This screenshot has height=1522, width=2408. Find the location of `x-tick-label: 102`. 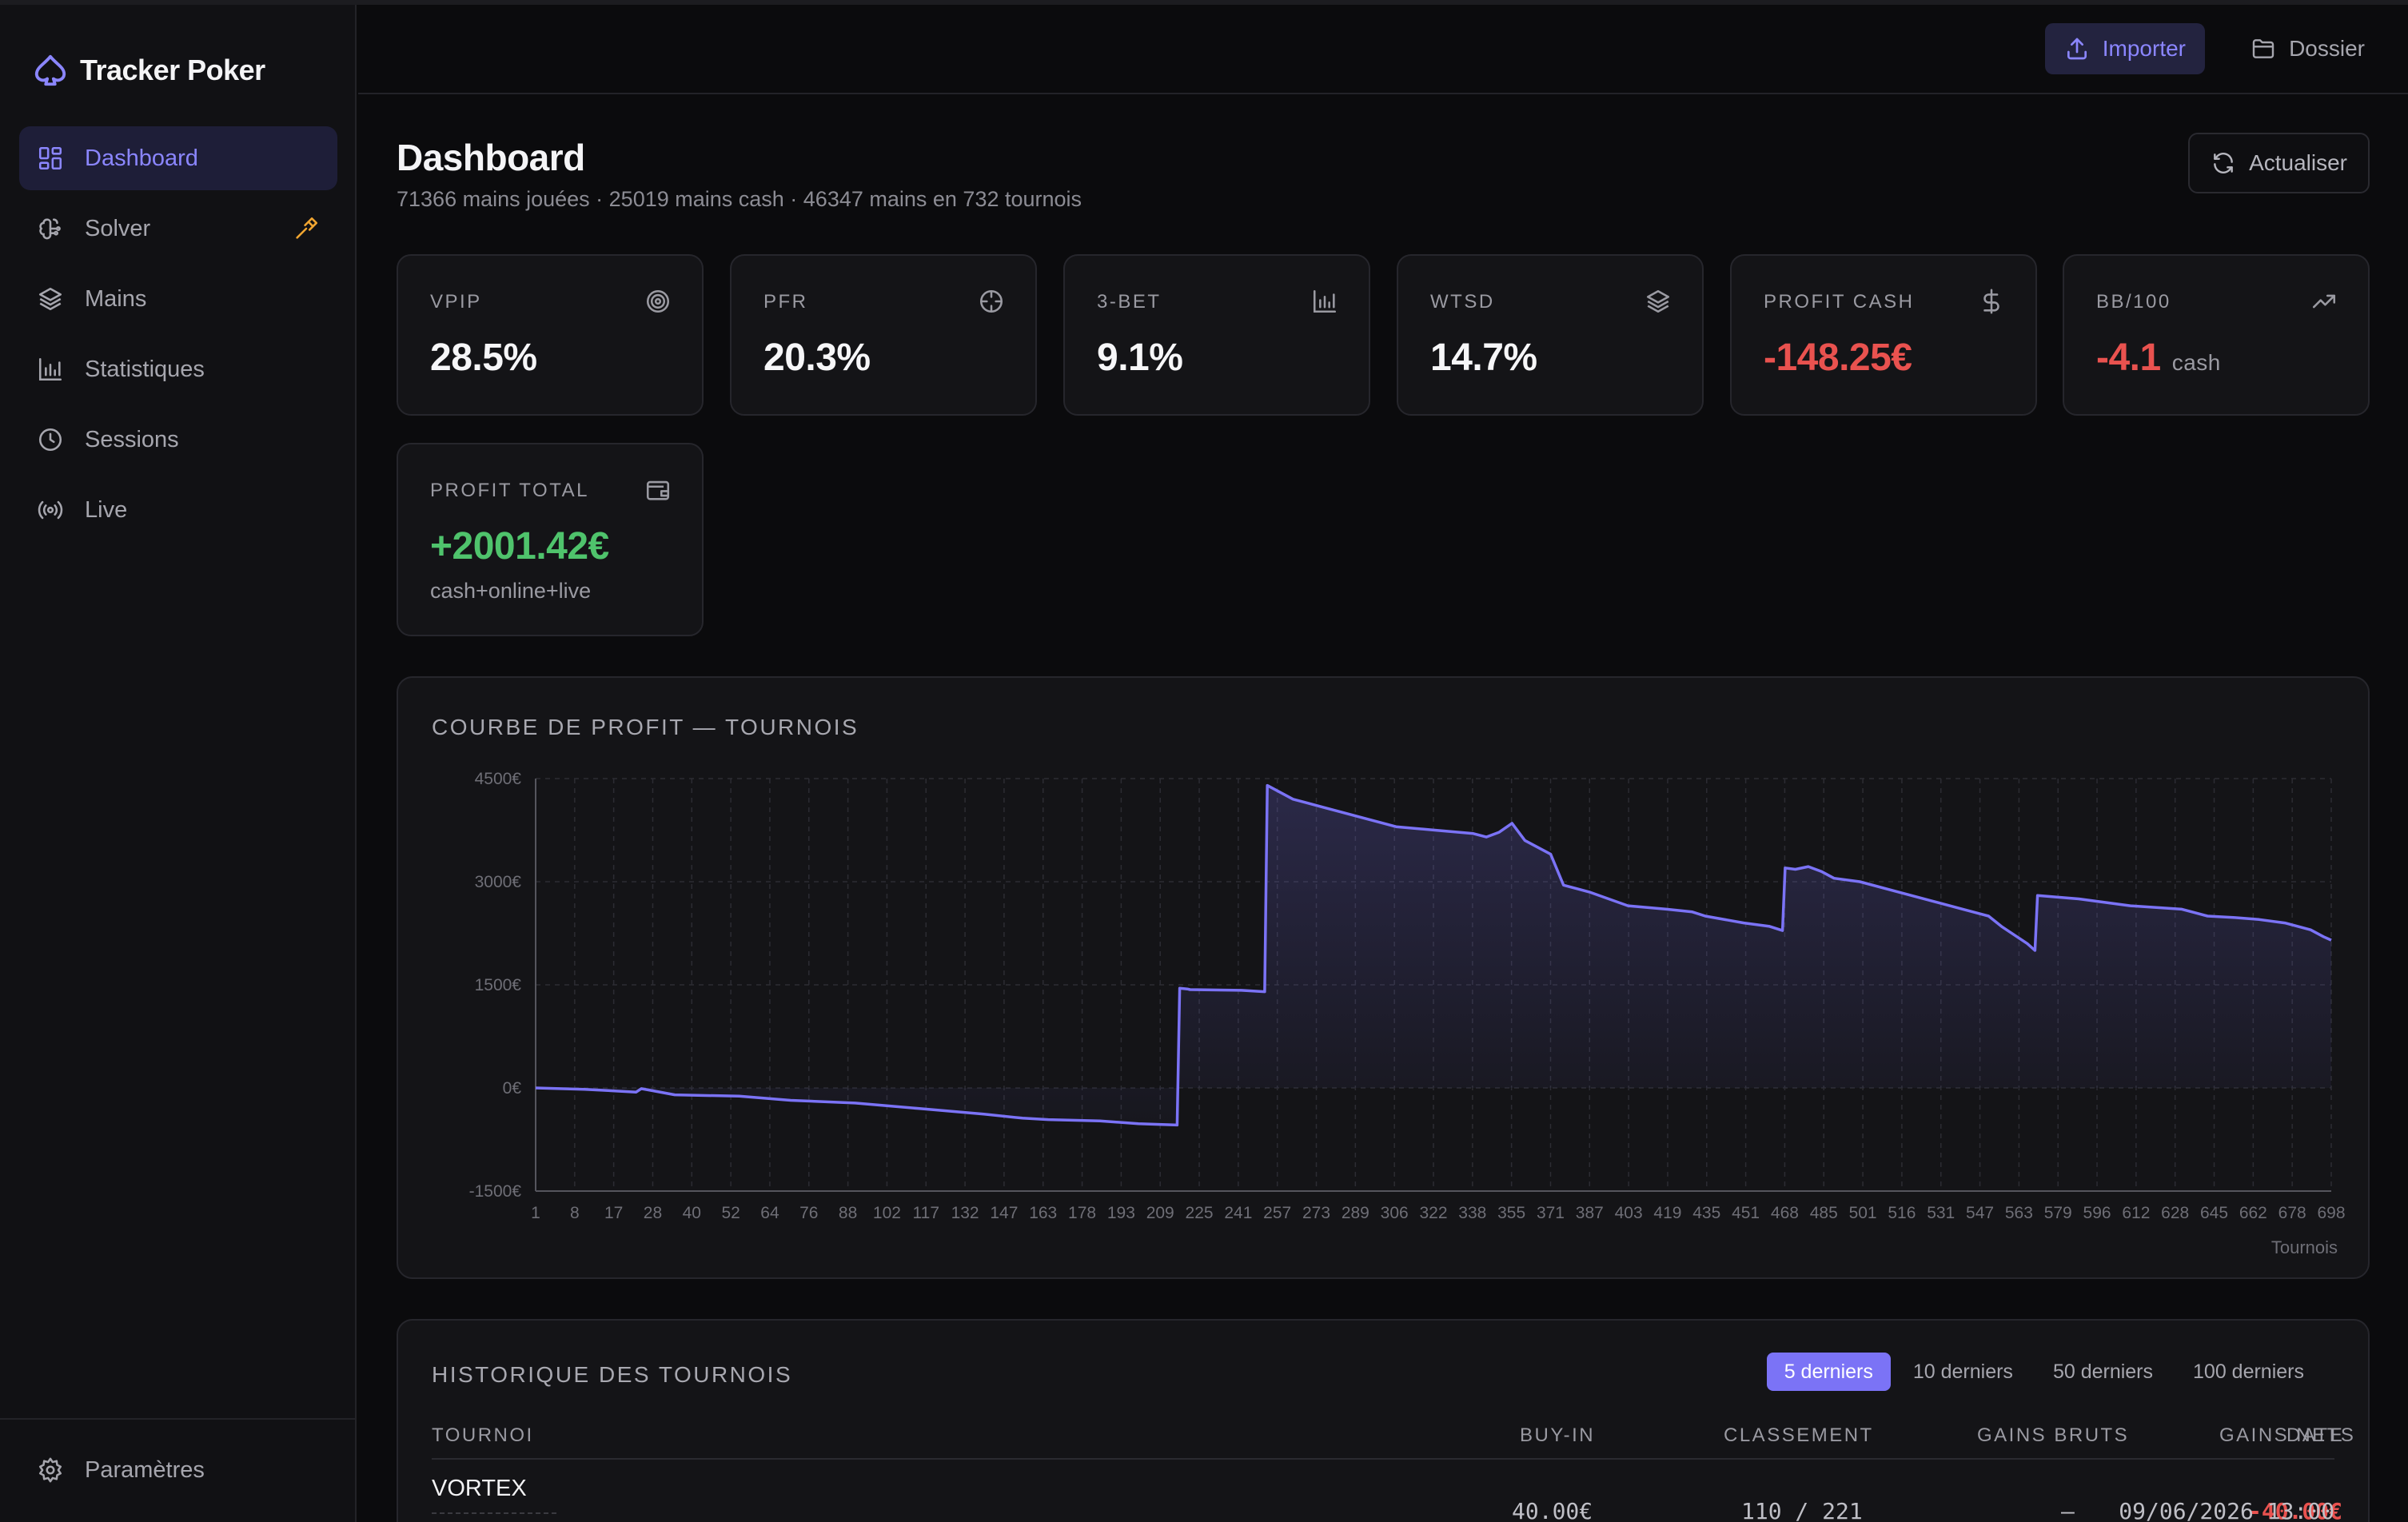

x-tick-label: 102 is located at coordinates (887, 1213).